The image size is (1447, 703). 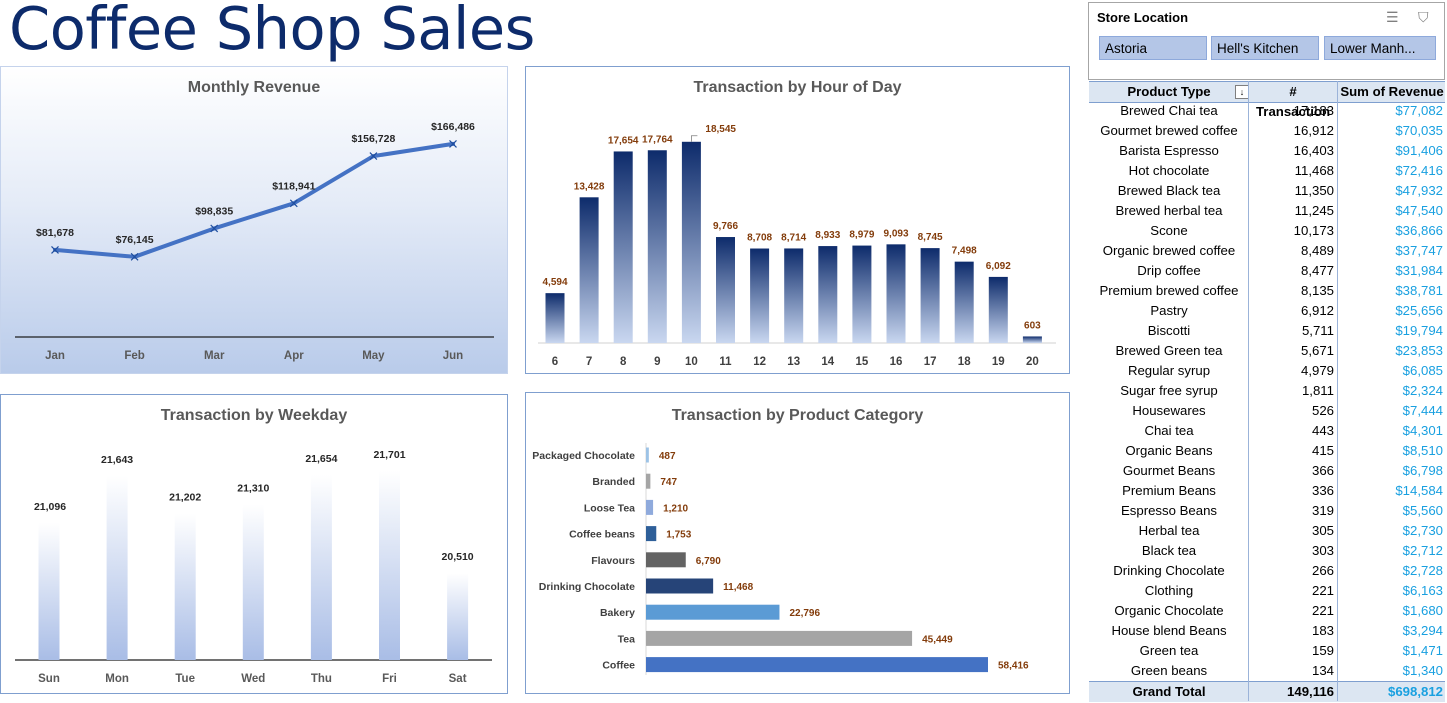 I want to click on row-revenue: $2,728, so click(x=1422, y=570).